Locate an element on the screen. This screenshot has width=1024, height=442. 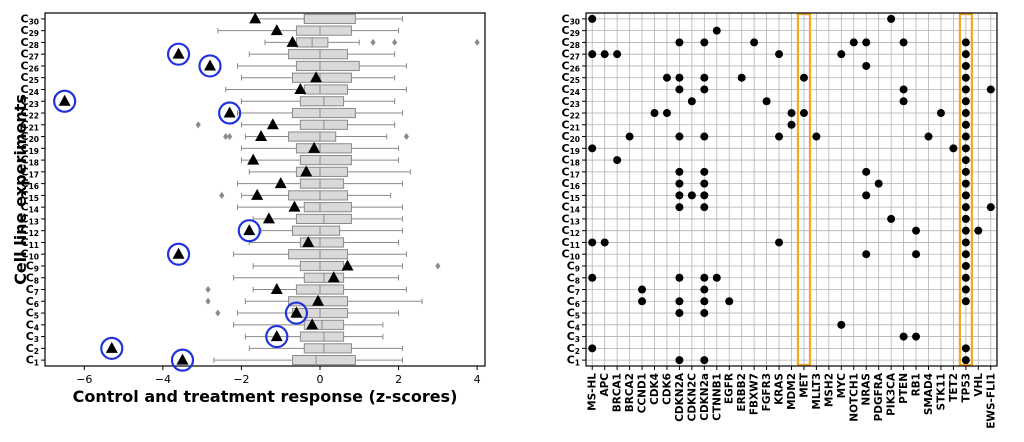
y-tick-label: C16 is located at coordinates (570, 184).